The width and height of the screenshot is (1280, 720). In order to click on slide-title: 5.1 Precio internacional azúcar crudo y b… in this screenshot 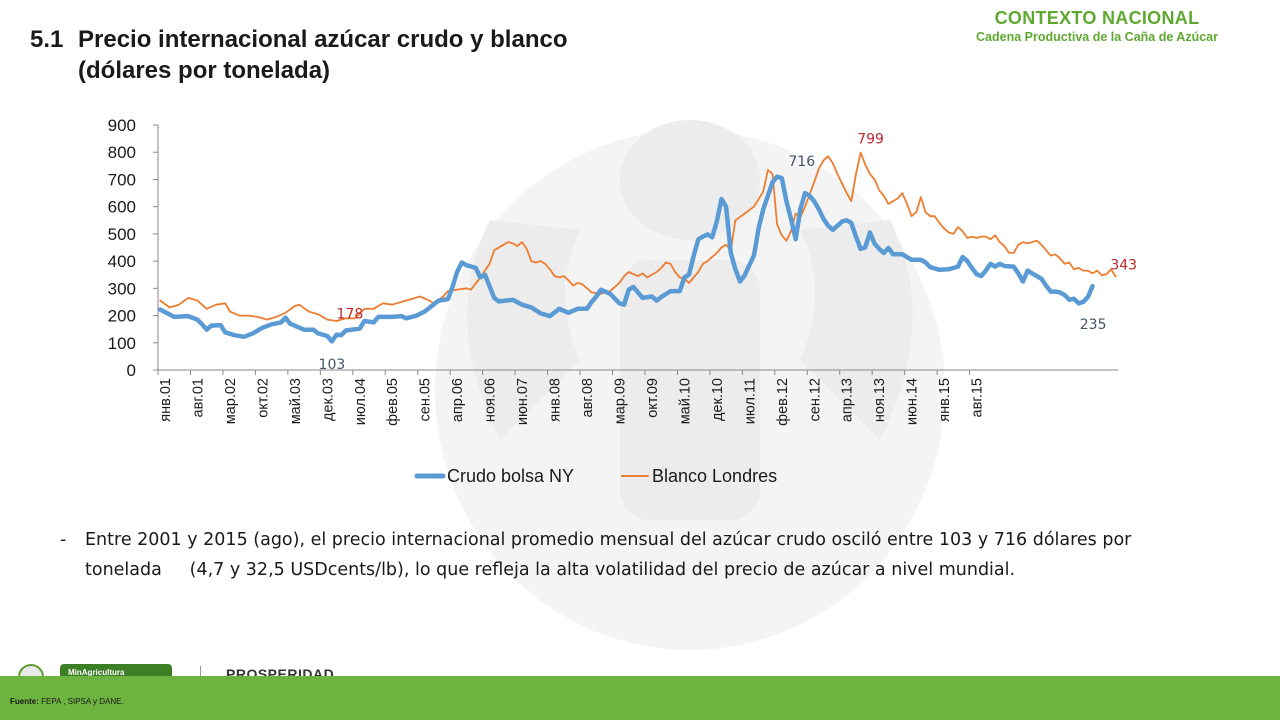, I will do `click(298, 55)`.